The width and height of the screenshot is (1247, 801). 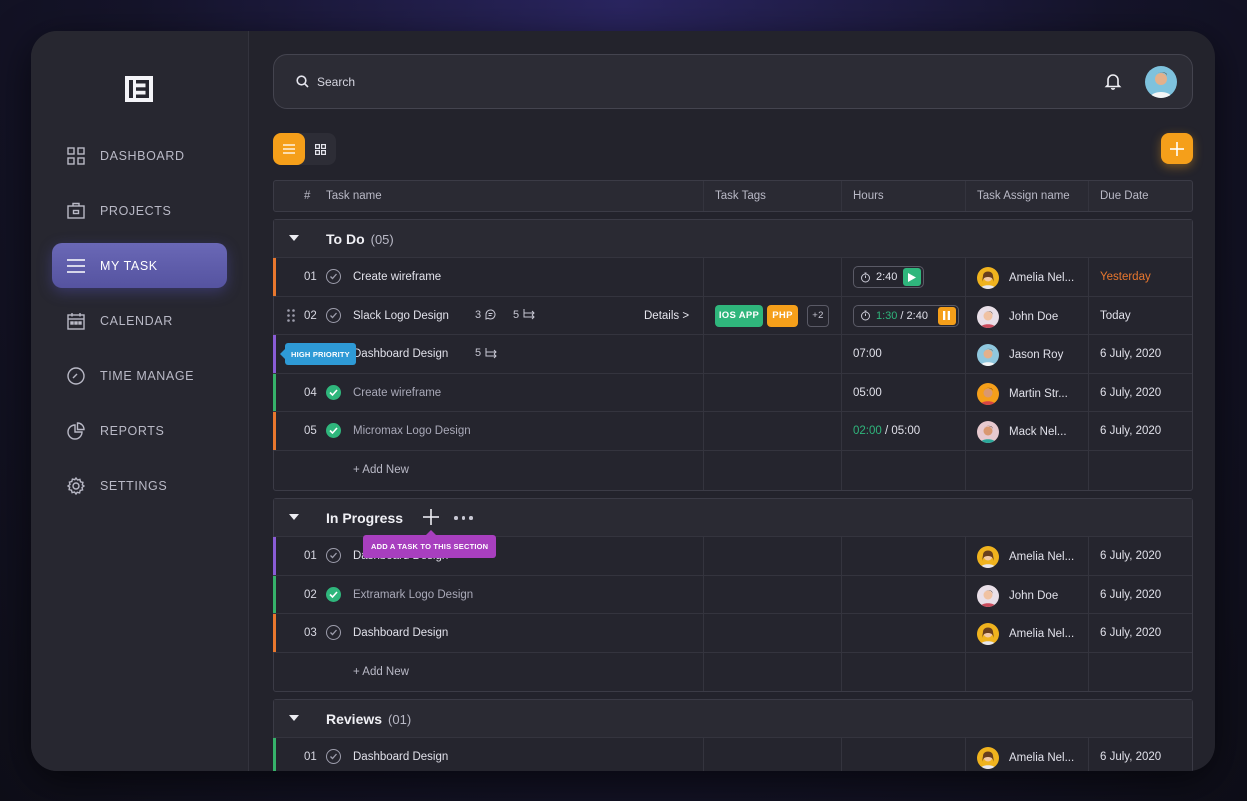 I want to click on task-name: Slack Logo Design, so click(x=401, y=315).